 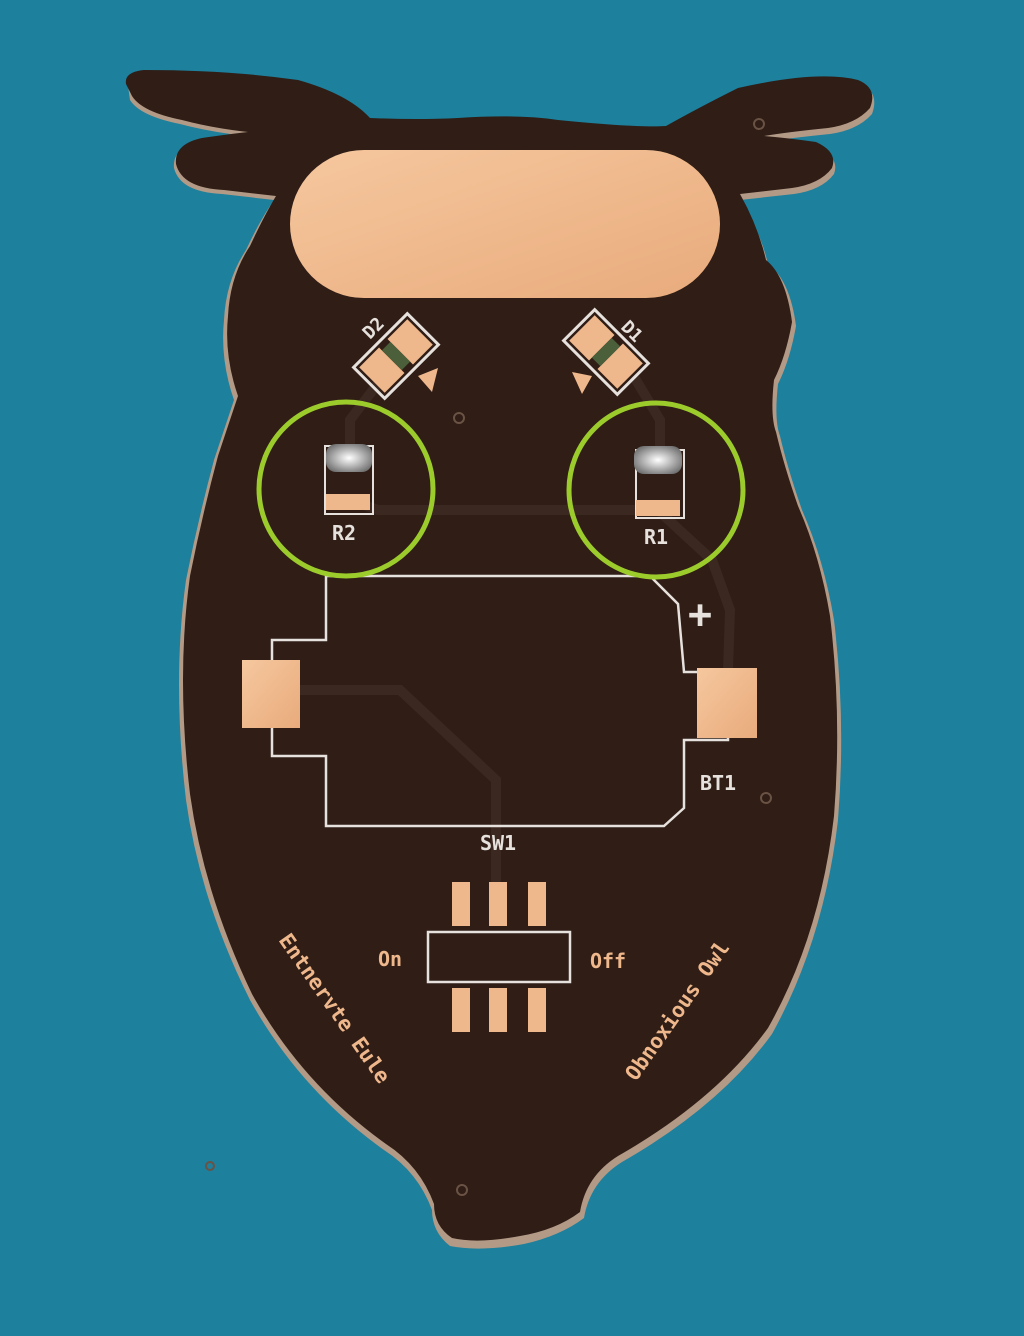 I want to click on resistor-r1, so click(x=659, y=482).